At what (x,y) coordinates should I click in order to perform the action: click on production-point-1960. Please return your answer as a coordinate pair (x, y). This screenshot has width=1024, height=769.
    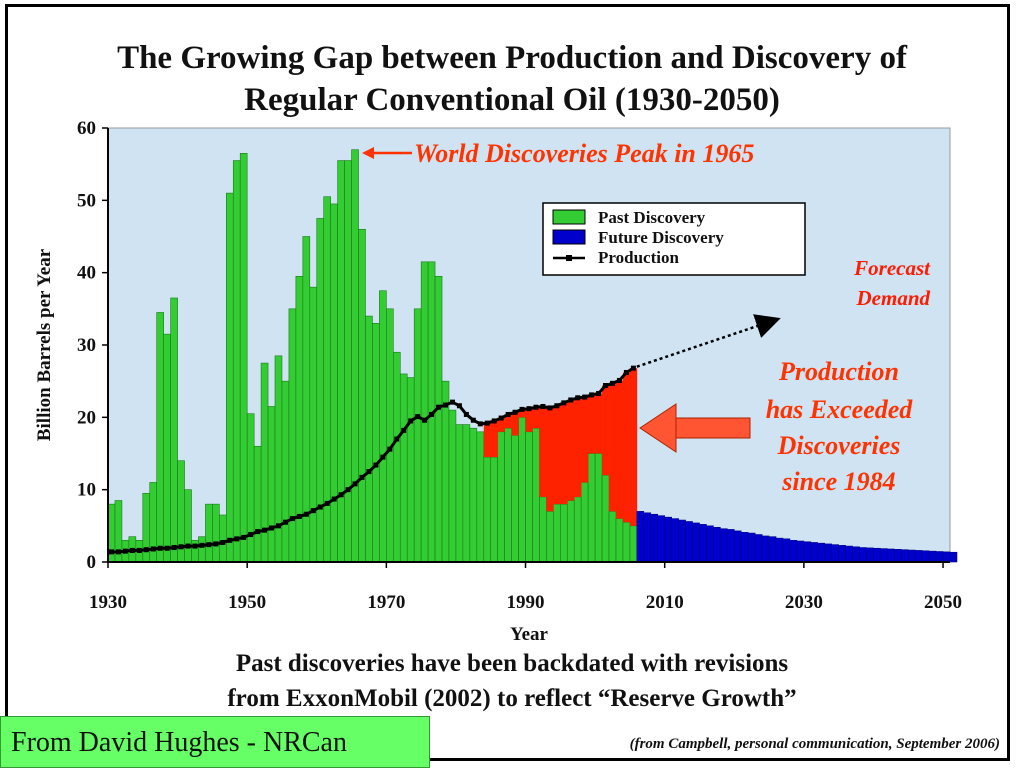
    Looking at the image, I should click on (320, 507).